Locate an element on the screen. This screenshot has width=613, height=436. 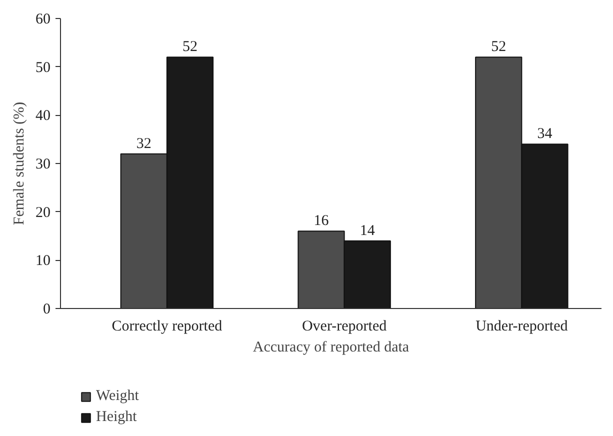
y-axis-title: Female students (%) is located at coordinates (20, 164).